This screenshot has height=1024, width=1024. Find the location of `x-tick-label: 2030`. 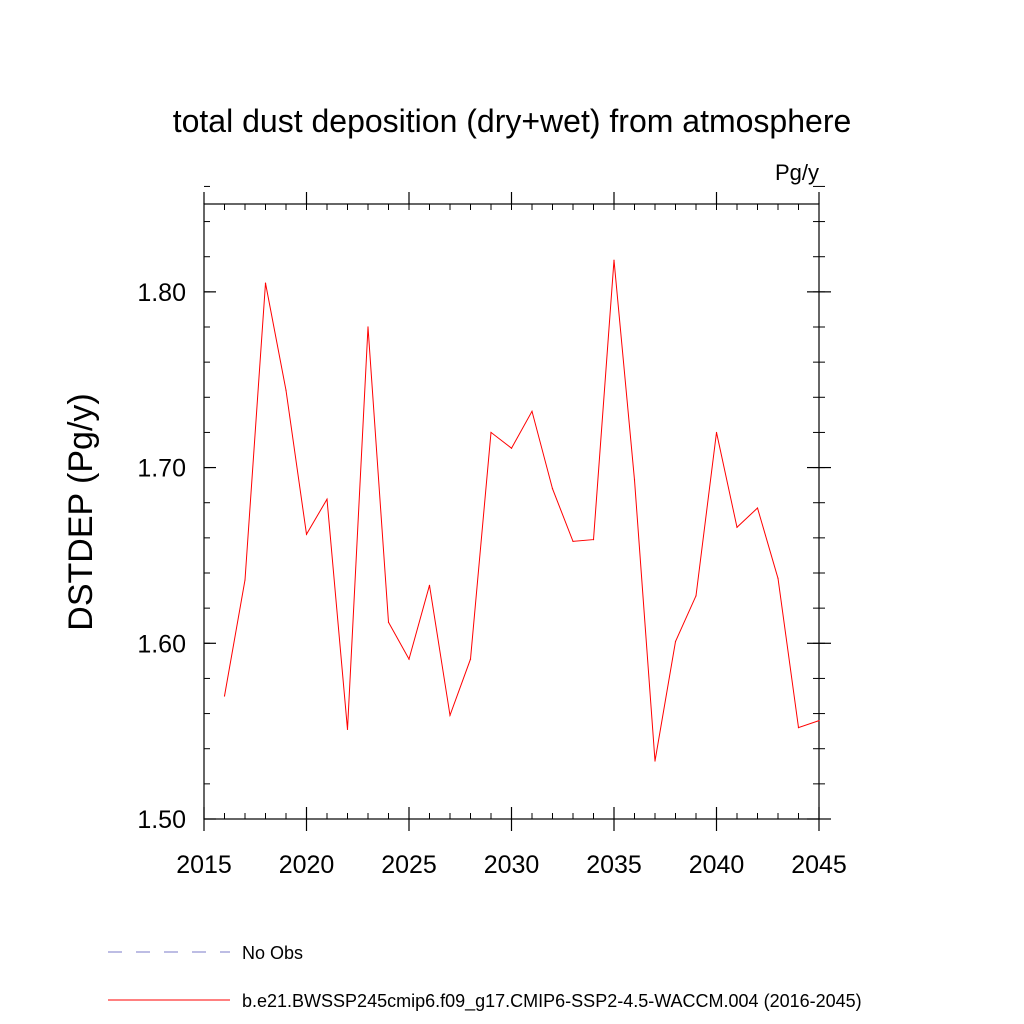

x-tick-label: 2030 is located at coordinates (512, 865).